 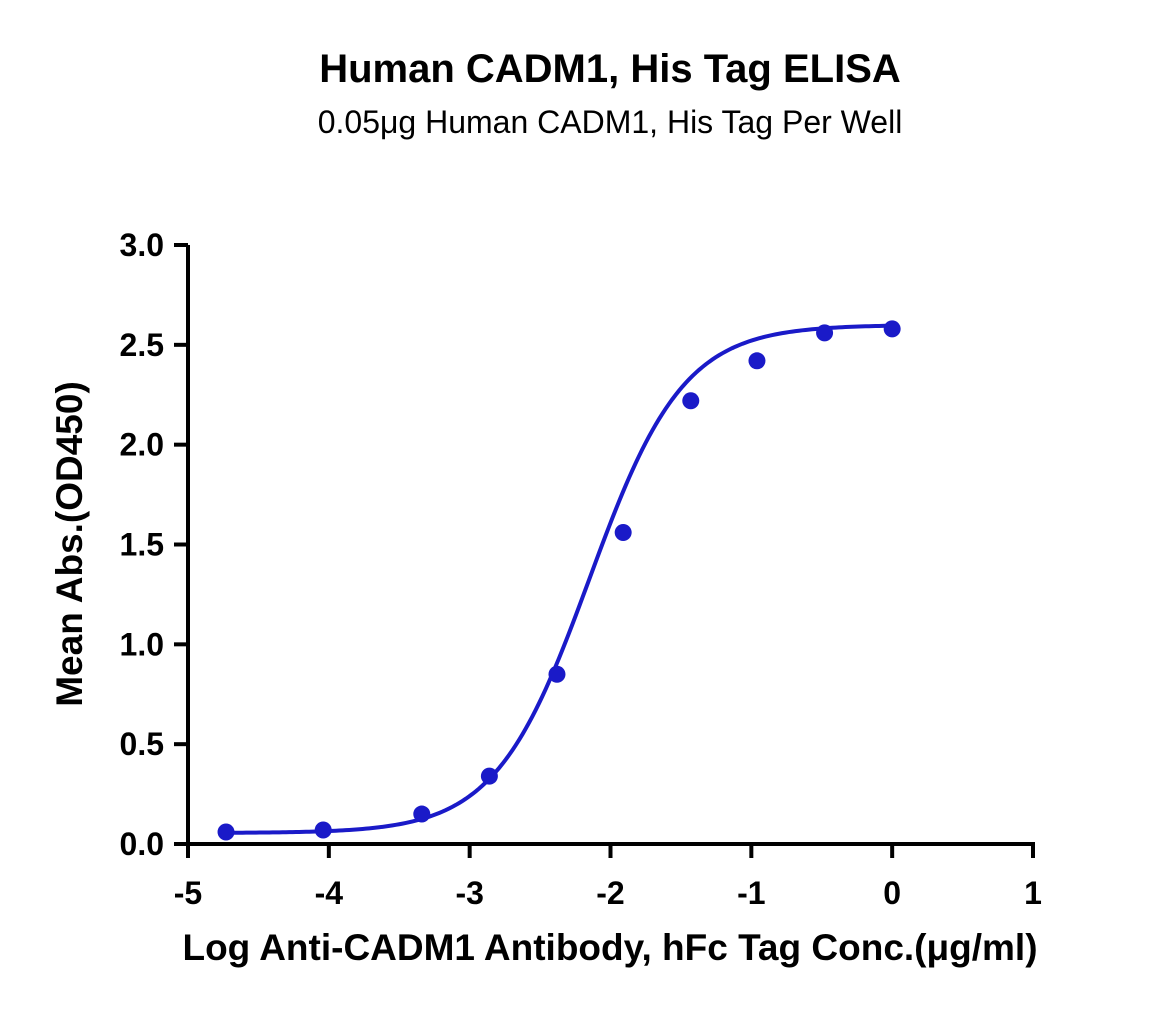 I want to click on x-tick-label: -2, so click(x=610, y=893).